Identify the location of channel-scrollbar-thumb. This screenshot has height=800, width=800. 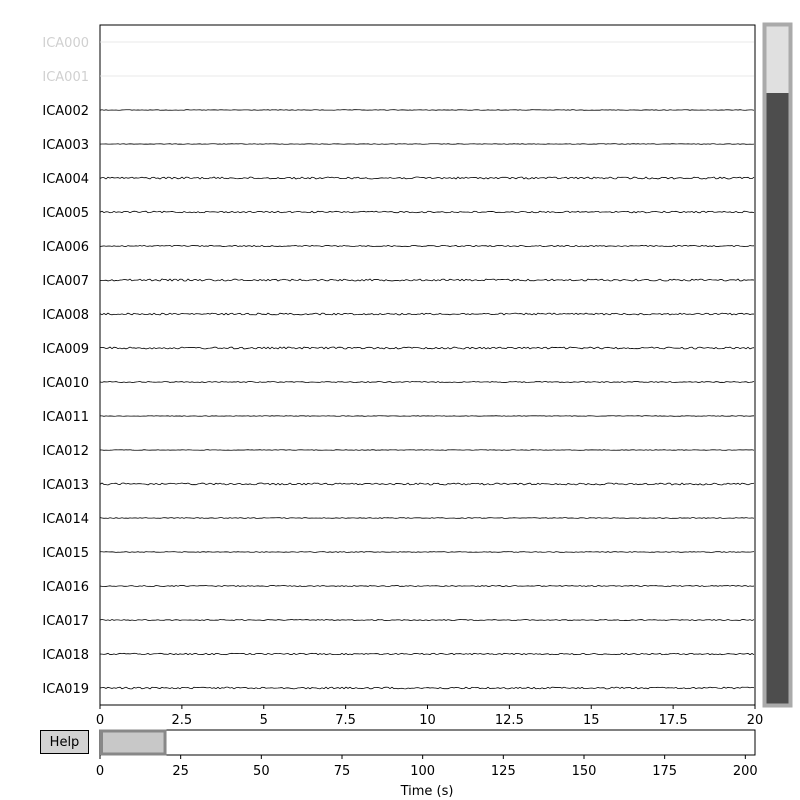
(777, 399).